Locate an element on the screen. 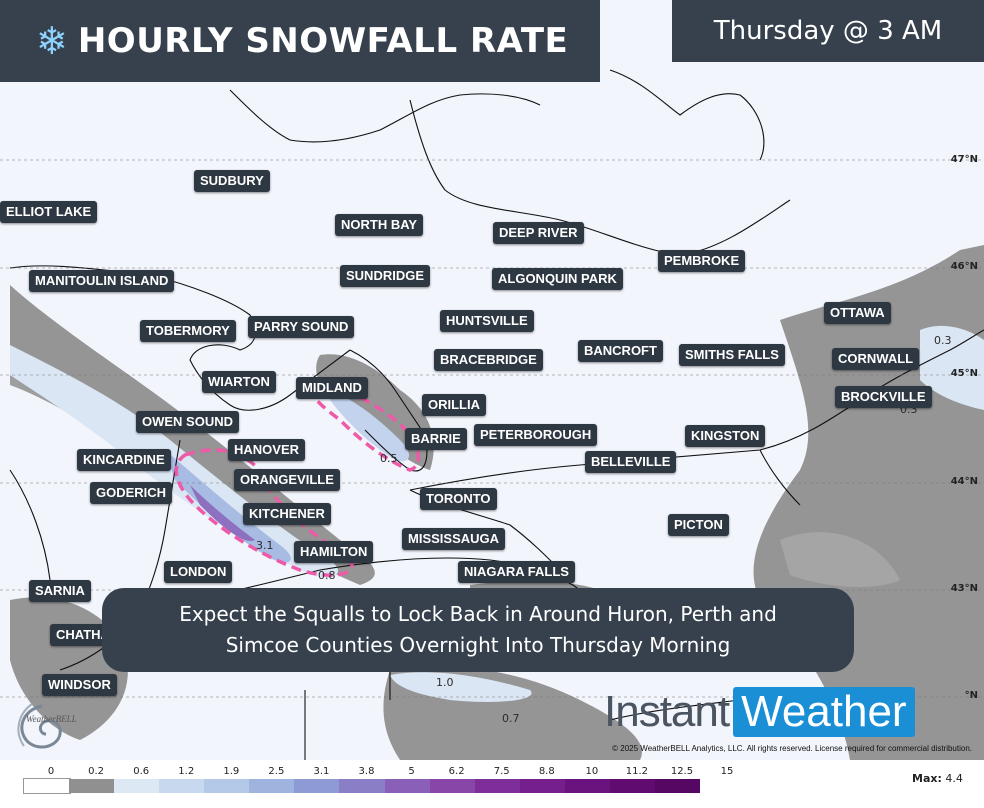 The height and width of the screenshot is (808, 984). title-banner: ❄ HOURLY SNOWFALL RATE is located at coordinates (300, 41).